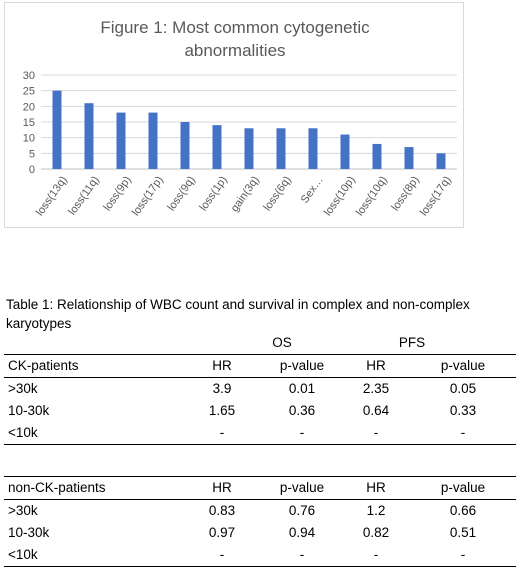 The height and width of the screenshot is (572, 520). Describe the element at coordinates (376, 532) in the screenshot. I see `table-cell: 0.82` at that location.